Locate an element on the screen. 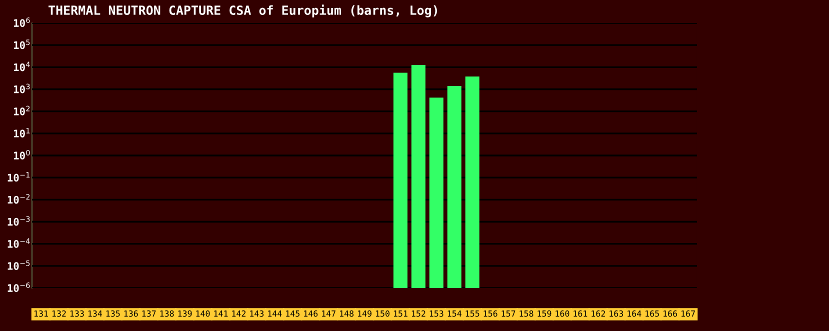 This screenshot has width=829, height=331. x-tick-label: 142 is located at coordinates (239, 313).